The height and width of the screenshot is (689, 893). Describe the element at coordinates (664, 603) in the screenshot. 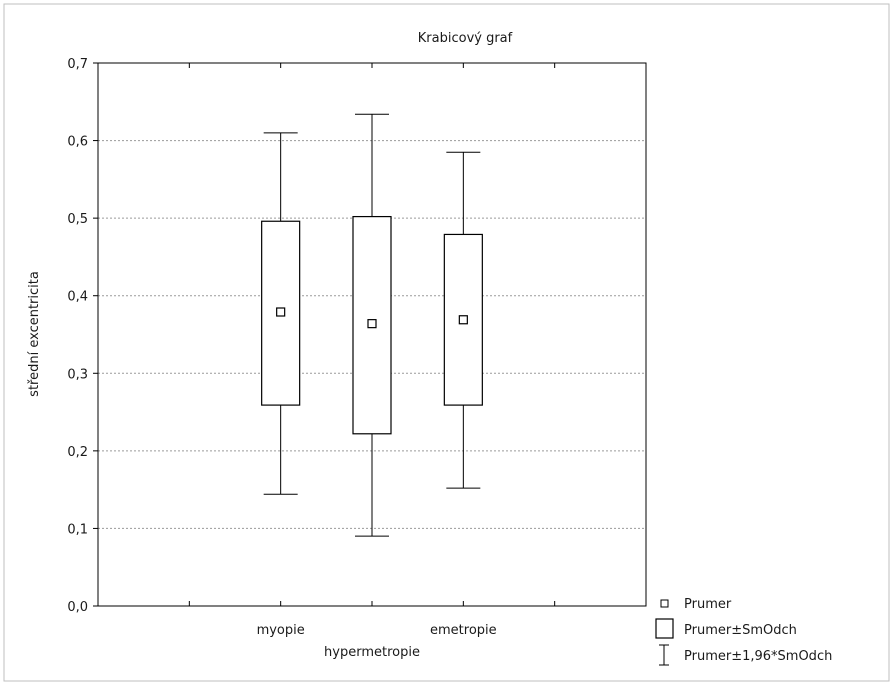

I see `legend-mean-symbol` at that location.